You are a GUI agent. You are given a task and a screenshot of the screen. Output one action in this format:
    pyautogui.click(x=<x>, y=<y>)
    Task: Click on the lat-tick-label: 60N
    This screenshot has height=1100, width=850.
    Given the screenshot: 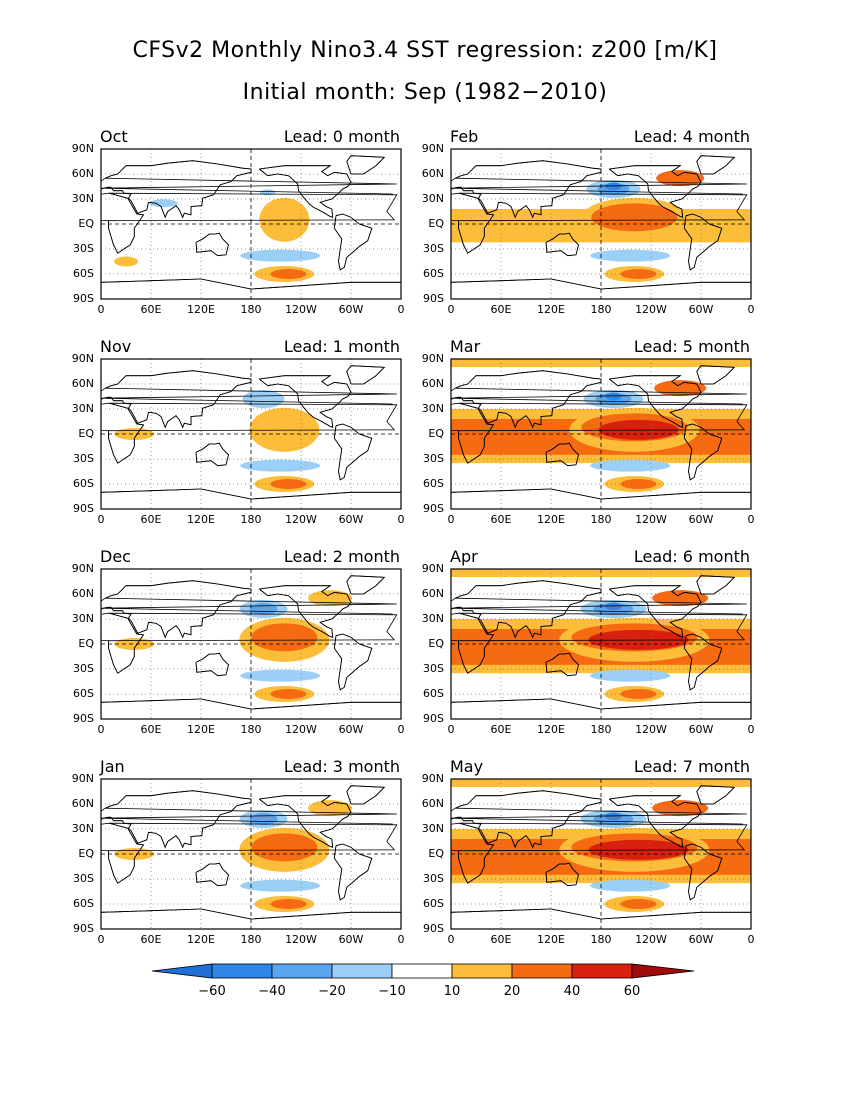 What is the action you would take?
    pyautogui.click(x=432, y=173)
    